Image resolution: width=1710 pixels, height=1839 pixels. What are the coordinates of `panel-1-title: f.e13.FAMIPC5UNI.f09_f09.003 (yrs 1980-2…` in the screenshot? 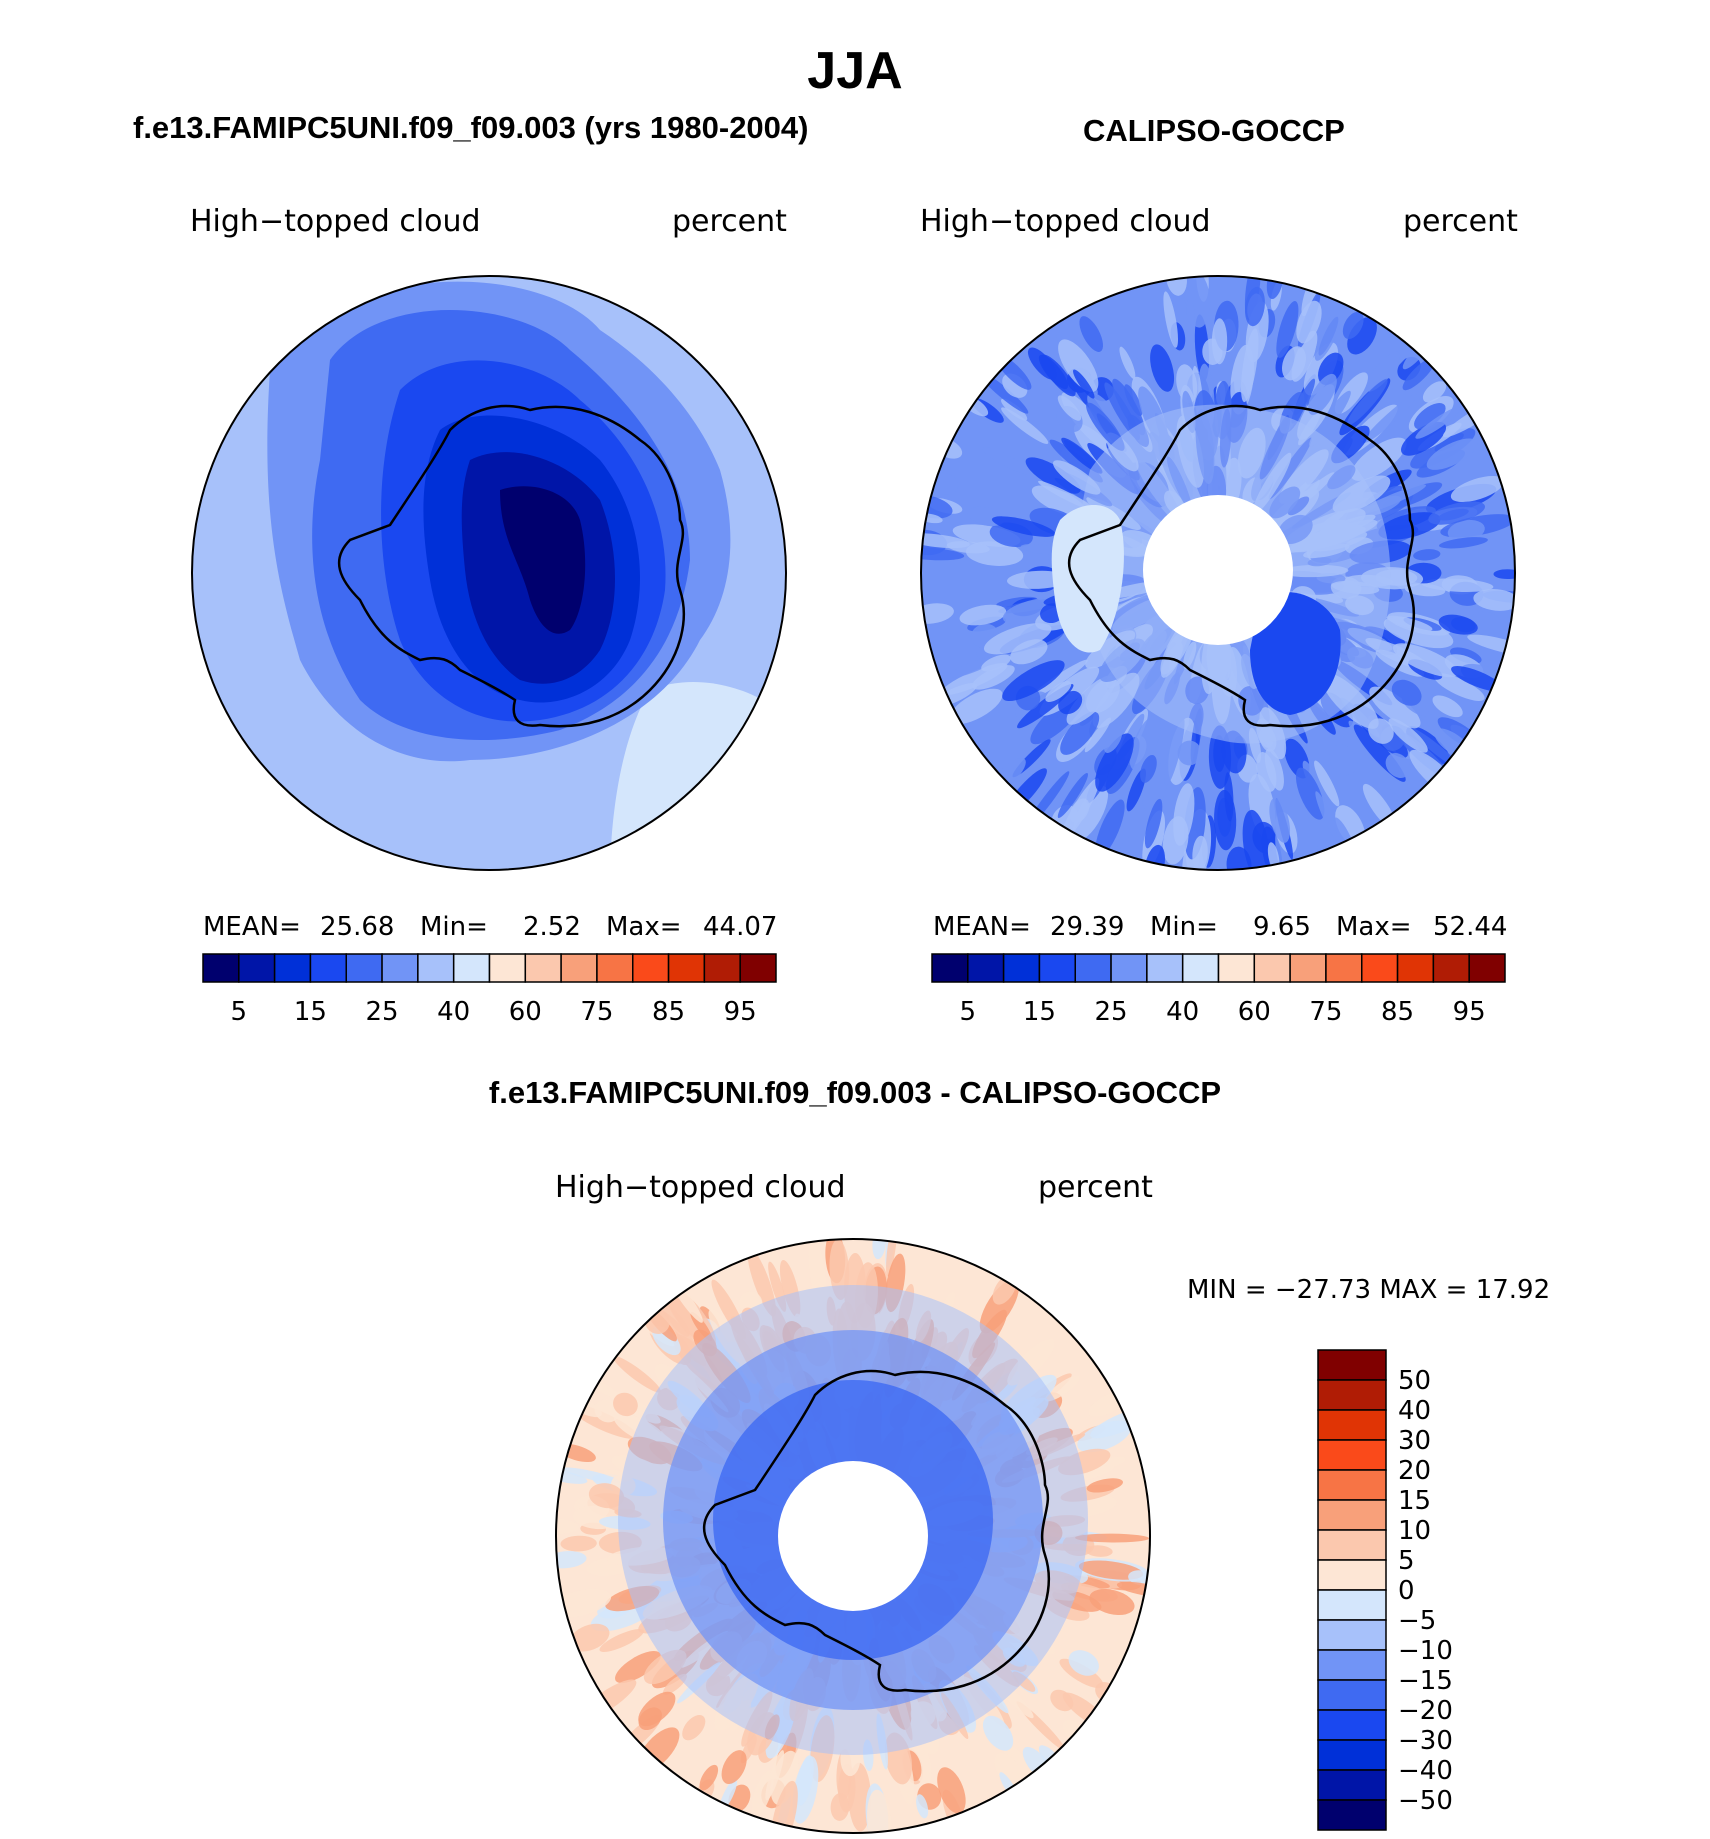 It's located at (470, 127).